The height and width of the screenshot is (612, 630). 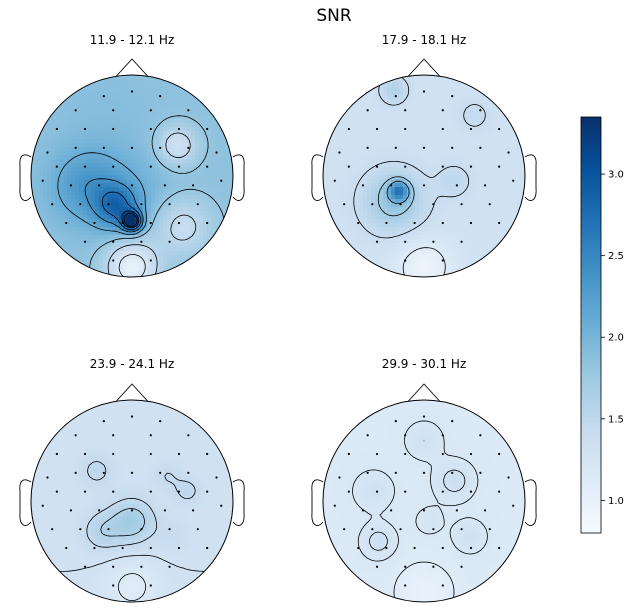 What do you see at coordinates (420, 511) in the screenshot?
I see `contour-lines` at bounding box center [420, 511].